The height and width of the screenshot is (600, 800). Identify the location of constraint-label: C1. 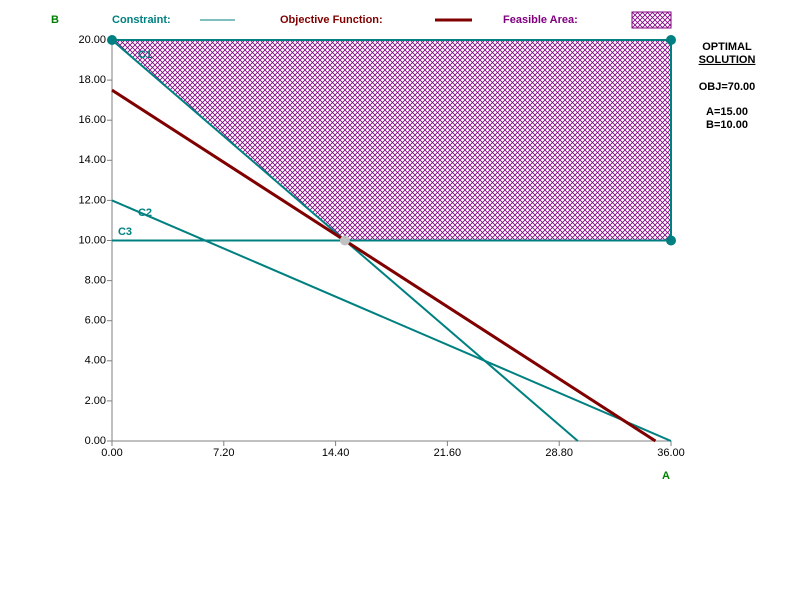
(145, 55).